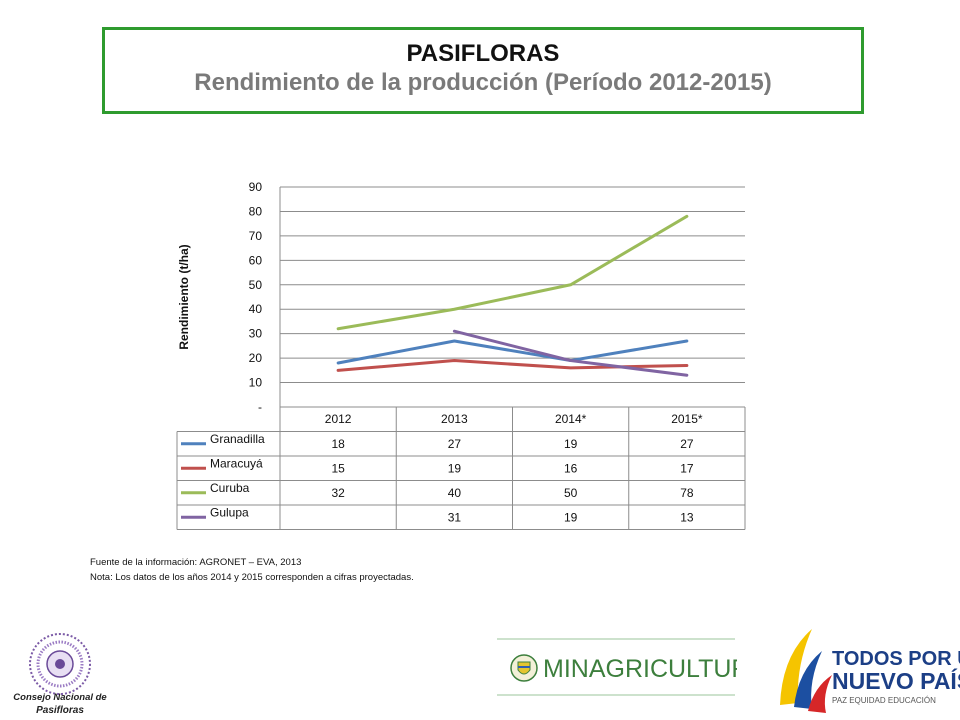  What do you see at coordinates (338, 493) in the screenshot?
I see `table-value: 32` at bounding box center [338, 493].